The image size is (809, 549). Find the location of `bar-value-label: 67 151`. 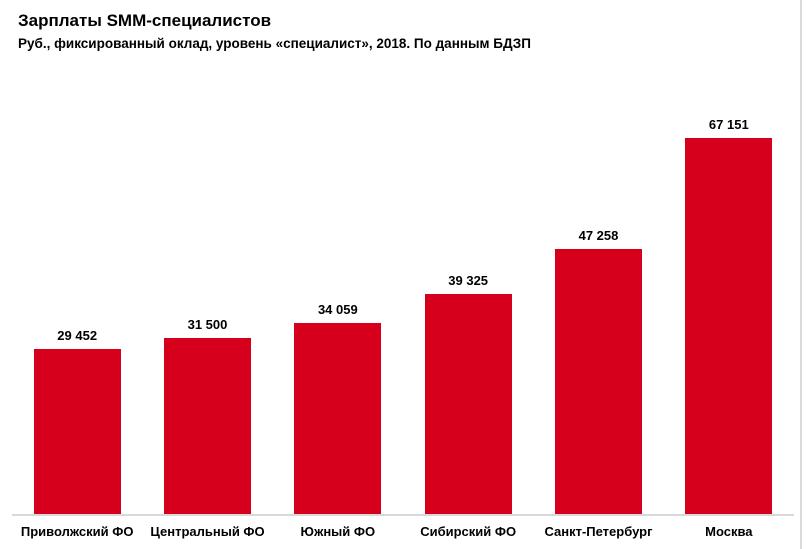

bar-value-label: 67 151 is located at coordinates (728, 124).